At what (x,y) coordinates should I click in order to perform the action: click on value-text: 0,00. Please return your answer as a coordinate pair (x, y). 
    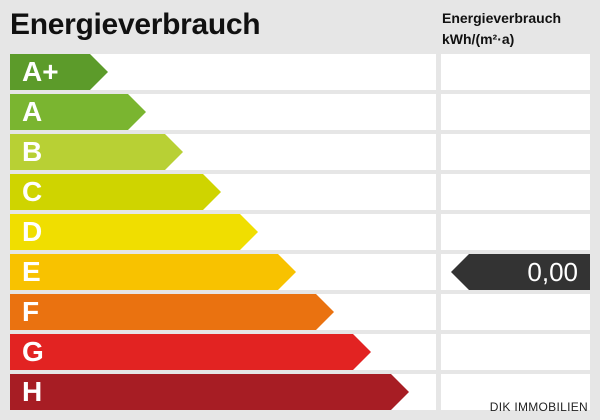
    Looking at the image, I should click on (552, 272).